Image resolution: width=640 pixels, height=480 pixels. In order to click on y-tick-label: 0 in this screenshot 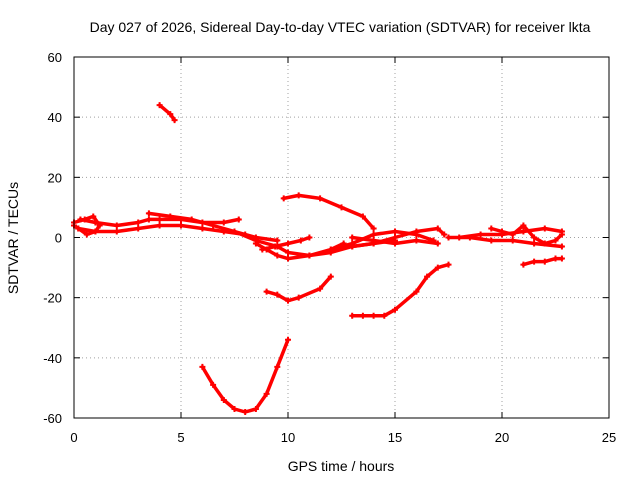, I will do `click(58, 238)`.